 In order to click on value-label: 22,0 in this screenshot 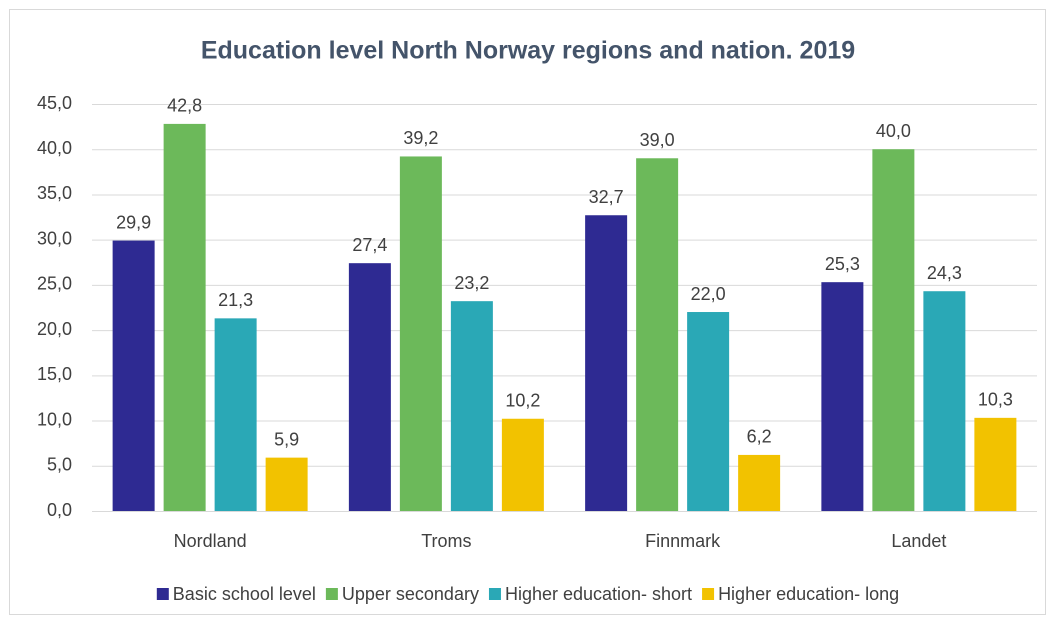, I will do `click(708, 294)`.